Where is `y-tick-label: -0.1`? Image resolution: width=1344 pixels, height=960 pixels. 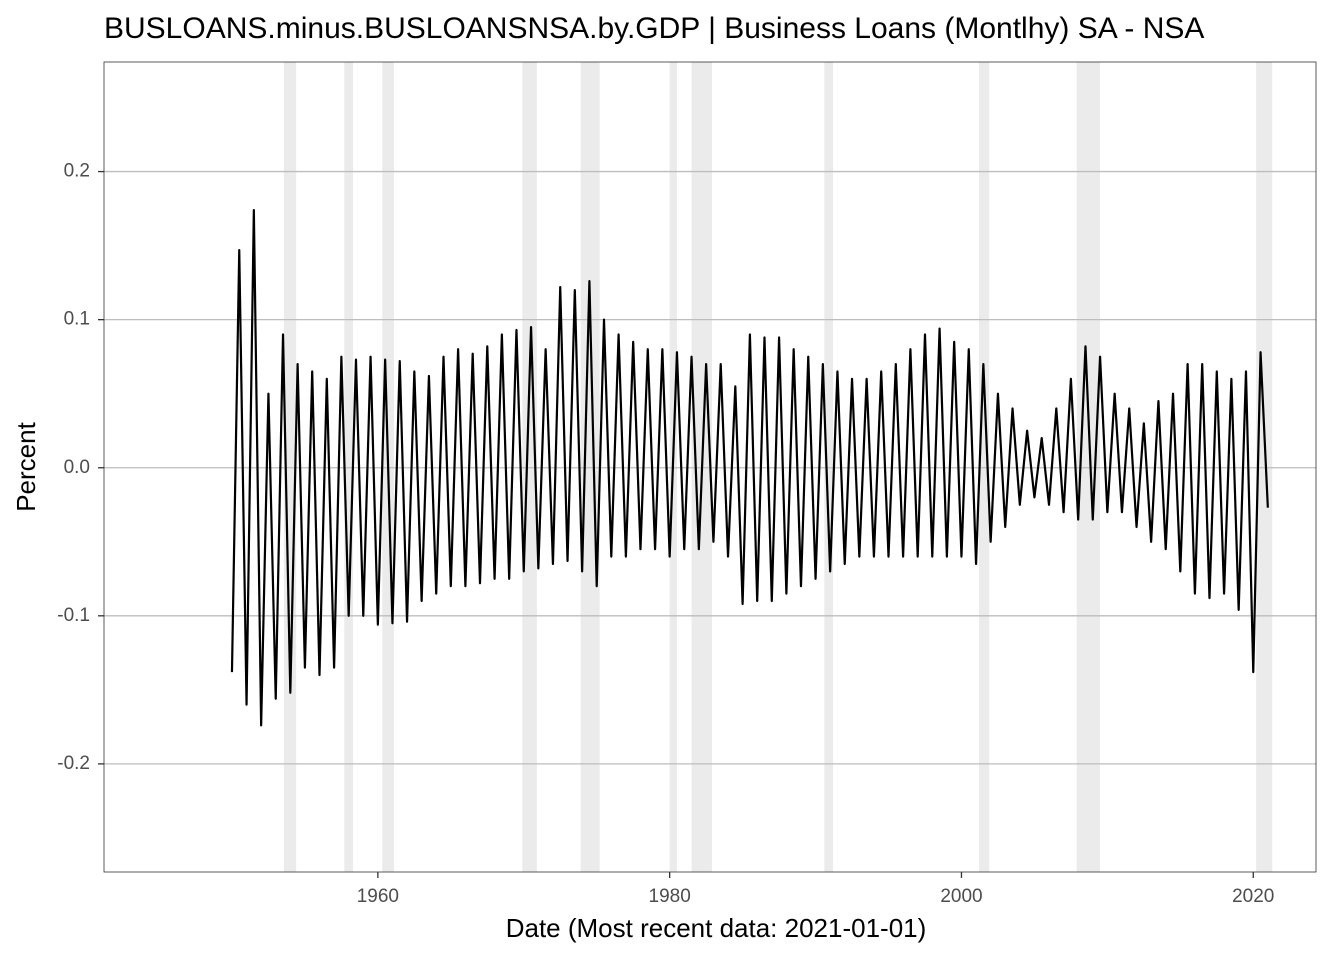
y-tick-label: -0.1 is located at coordinates (73, 615).